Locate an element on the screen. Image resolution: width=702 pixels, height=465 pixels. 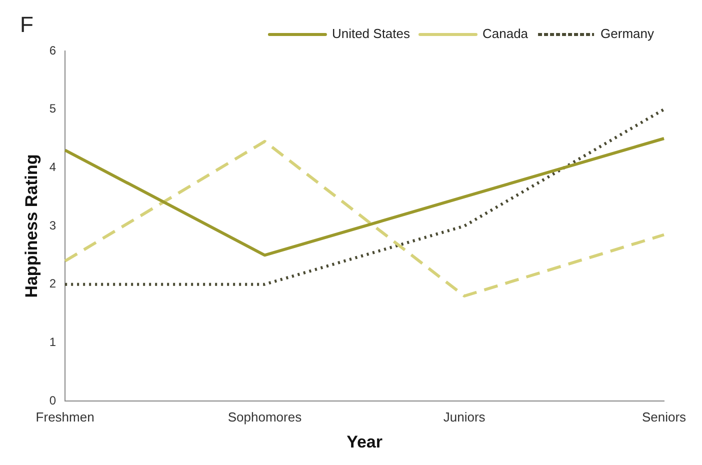
x-tick-label: Freshmen is located at coordinates (65, 416).